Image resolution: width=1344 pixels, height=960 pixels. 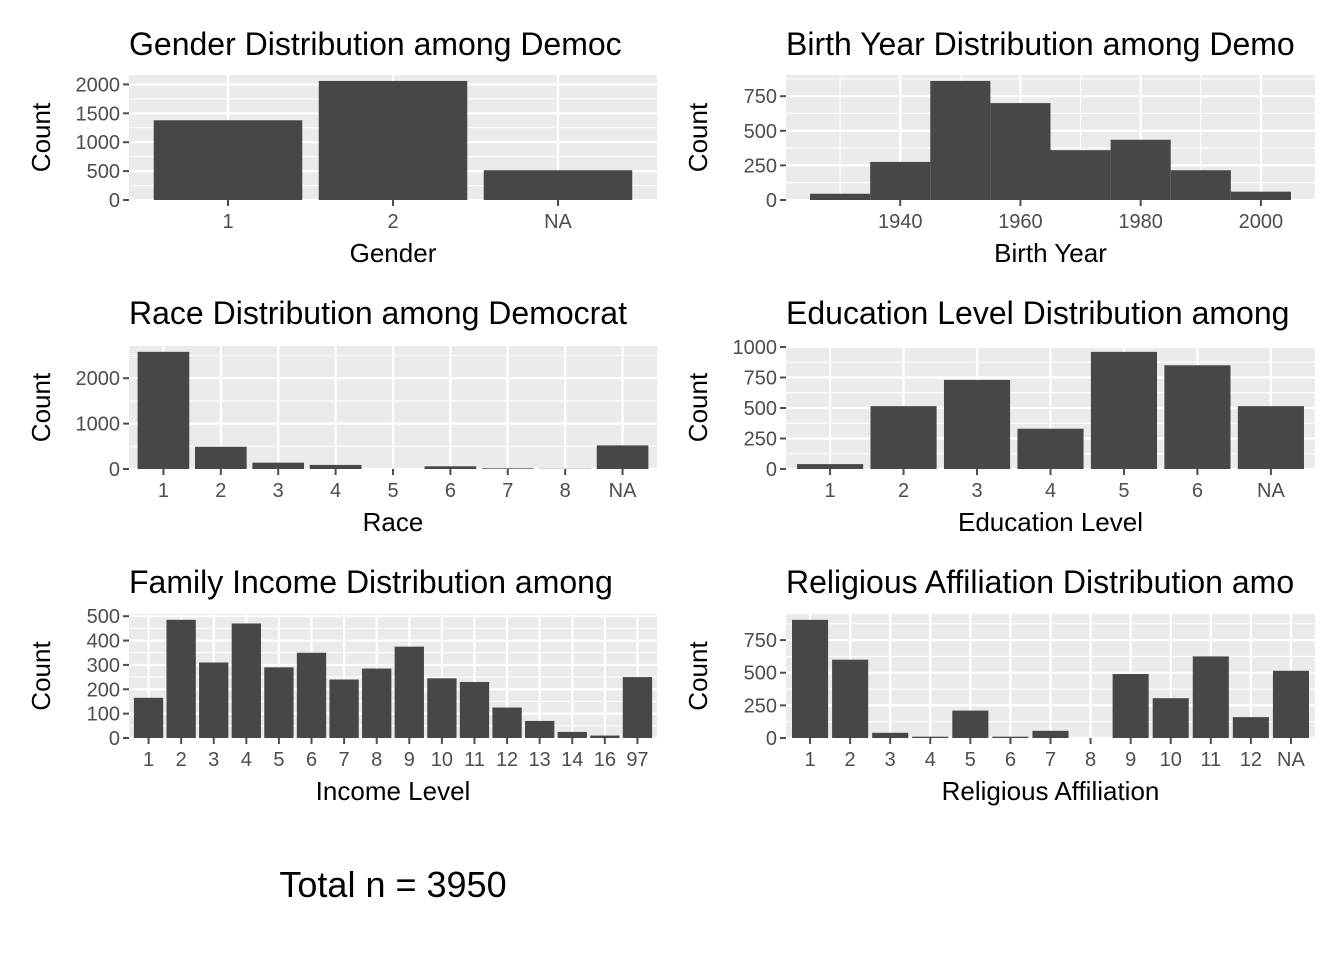 What do you see at coordinates (442, 760) in the screenshot?
I see `x-tick-label: 10` at bounding box center [442, 760].